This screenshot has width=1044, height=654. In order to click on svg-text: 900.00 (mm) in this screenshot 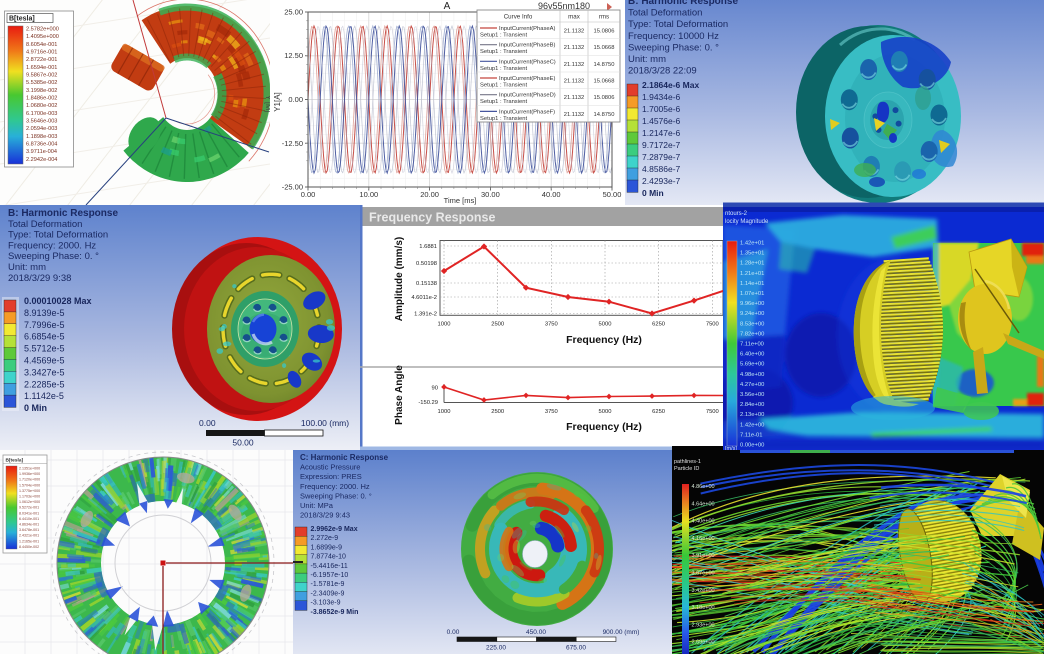, I will do `click(621, 632)`.